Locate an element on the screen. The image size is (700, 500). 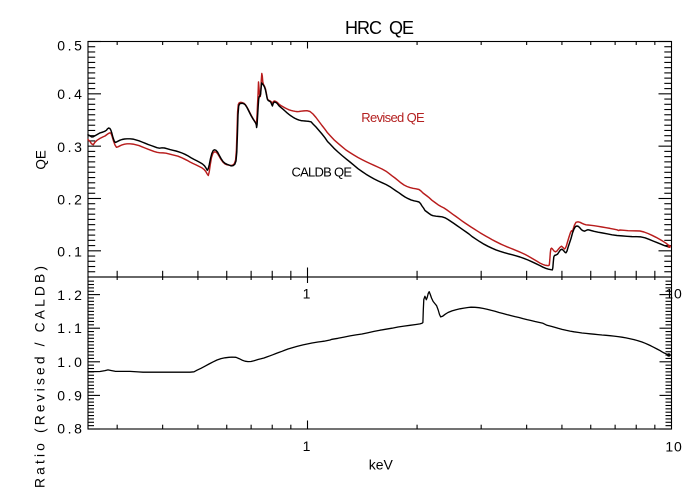
svg-text: 1.2 is located at coordinates (70, 295).